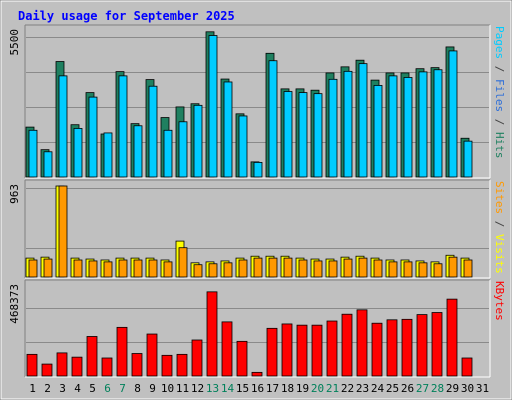  What do you see at coordinates (407, 388) in the screenshot?
I see `x-tick-label-26: 26` at bounding box center [407, 388].